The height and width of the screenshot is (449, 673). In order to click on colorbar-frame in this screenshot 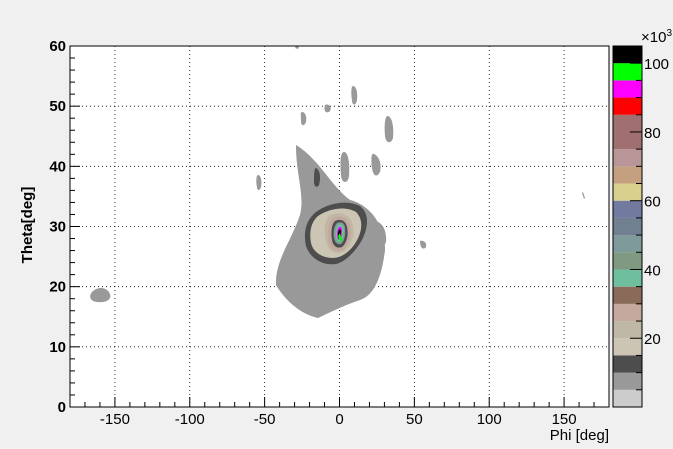, I will do `click(627, 226)`.